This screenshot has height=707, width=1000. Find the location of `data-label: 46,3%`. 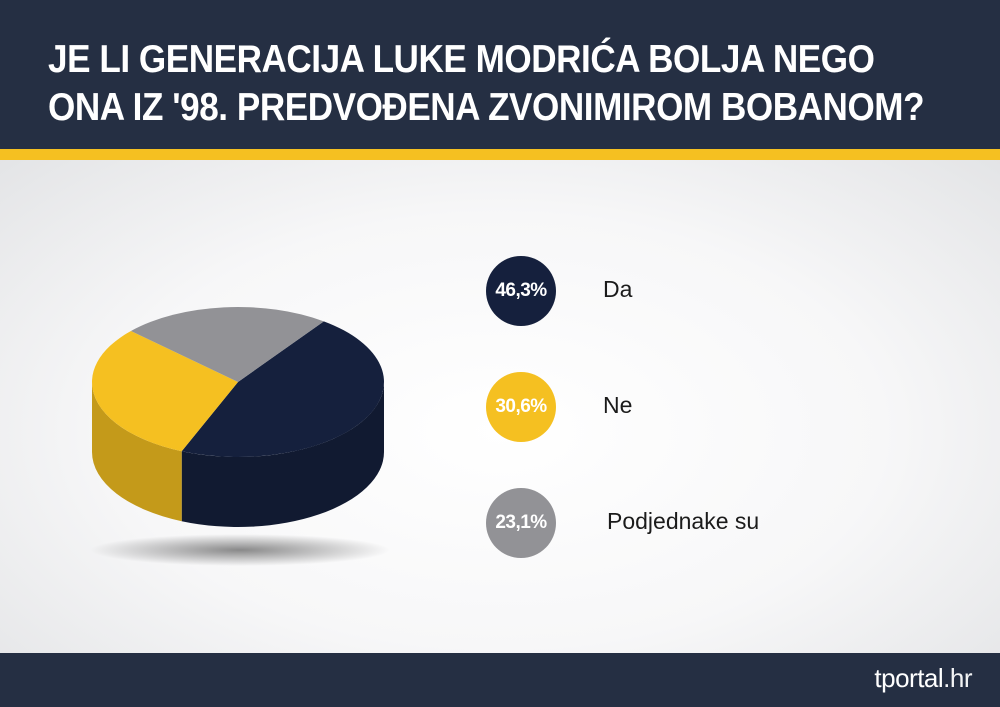

data-label: 46,3% is located at coordinates (521, 290).